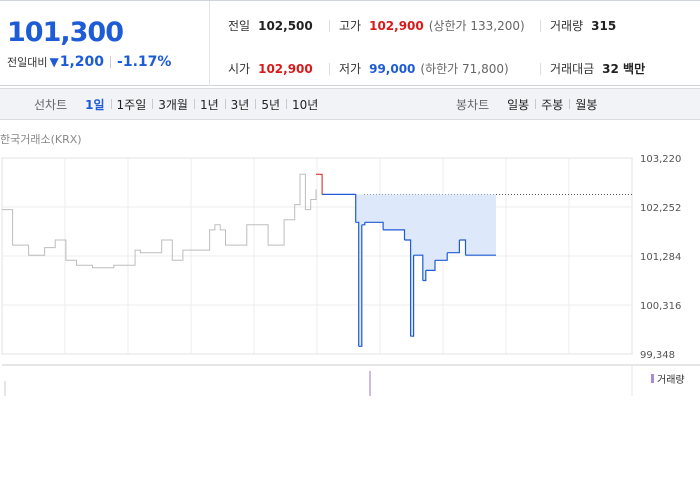 Image resolution: width=700 pixels, height=490 pixels. What do you see at coordinates (305, 104) in the screenshot?
I see `tab-10y: 10년` at bounding box center [305, 104].